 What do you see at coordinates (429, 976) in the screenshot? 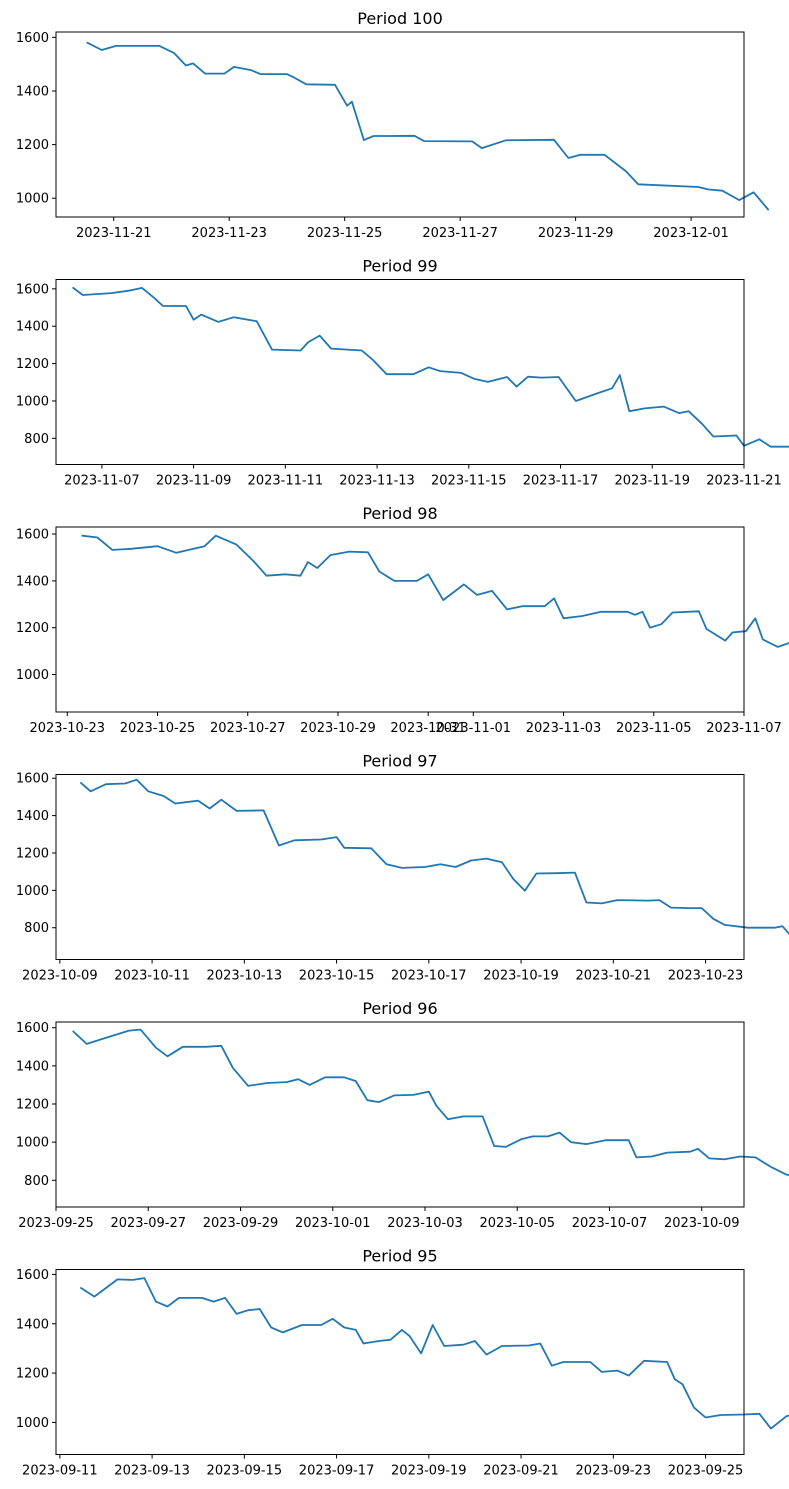
I see `x-tick-label: 2023-10-17` at bounding box center [429, 976].